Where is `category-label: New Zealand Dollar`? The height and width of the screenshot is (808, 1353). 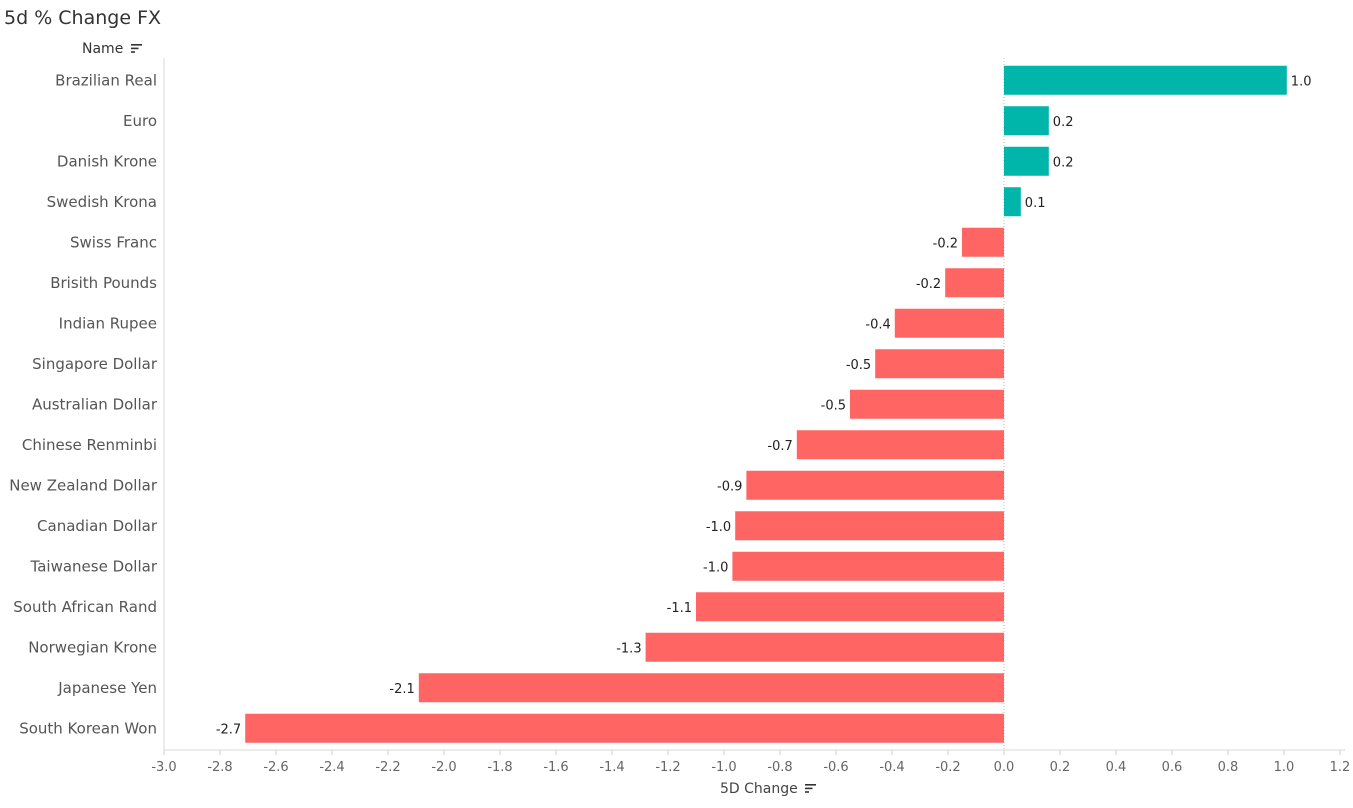
category-label: New Zealand Dollar is located at coordinates (83, 485).